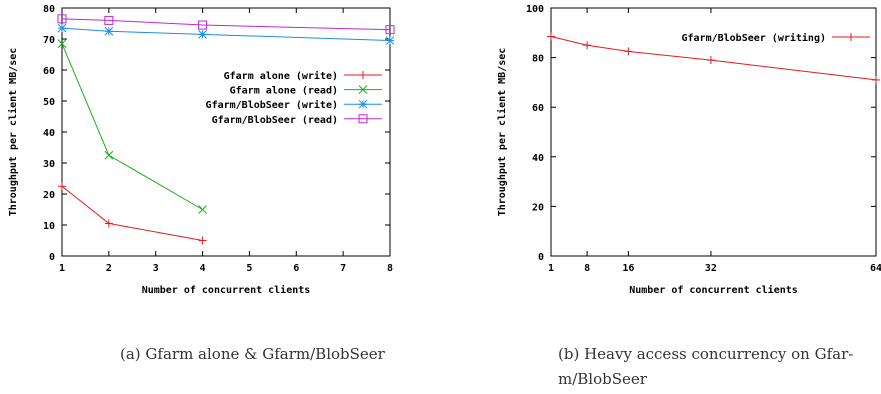  Describe the element at coordinates (275, 120) in the screenshot. I see `legend-label: Gfarm/BlobSeer (read)` at that location.